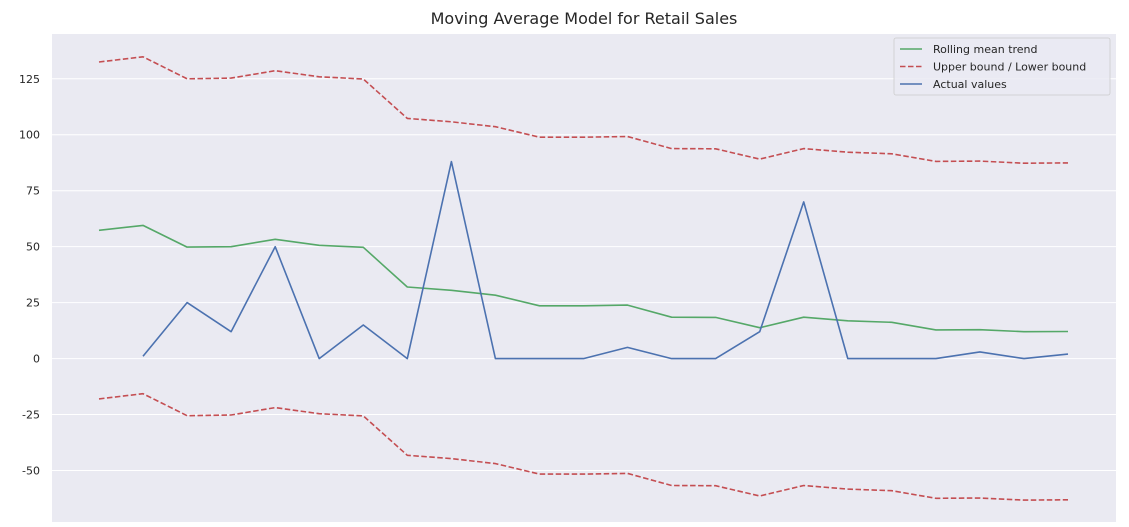  I want to click on y-tick-label: 100, so click(29, 135).